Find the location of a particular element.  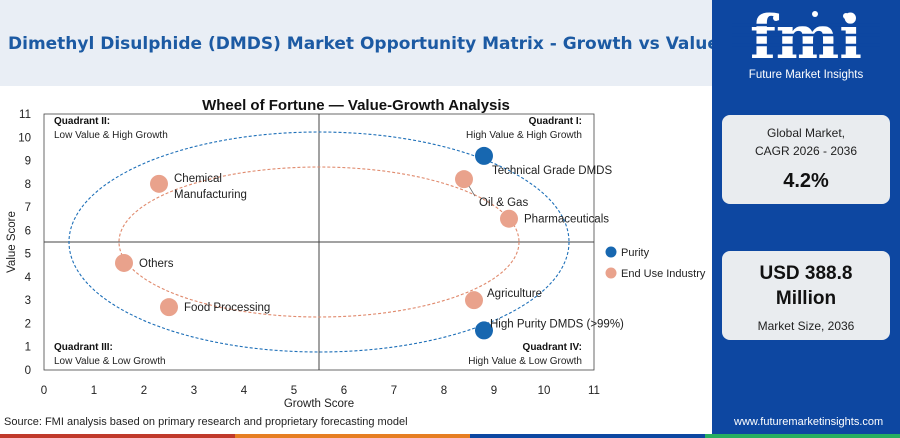

point-label: Pharmaceuticals is located at coordinates (566, 220).